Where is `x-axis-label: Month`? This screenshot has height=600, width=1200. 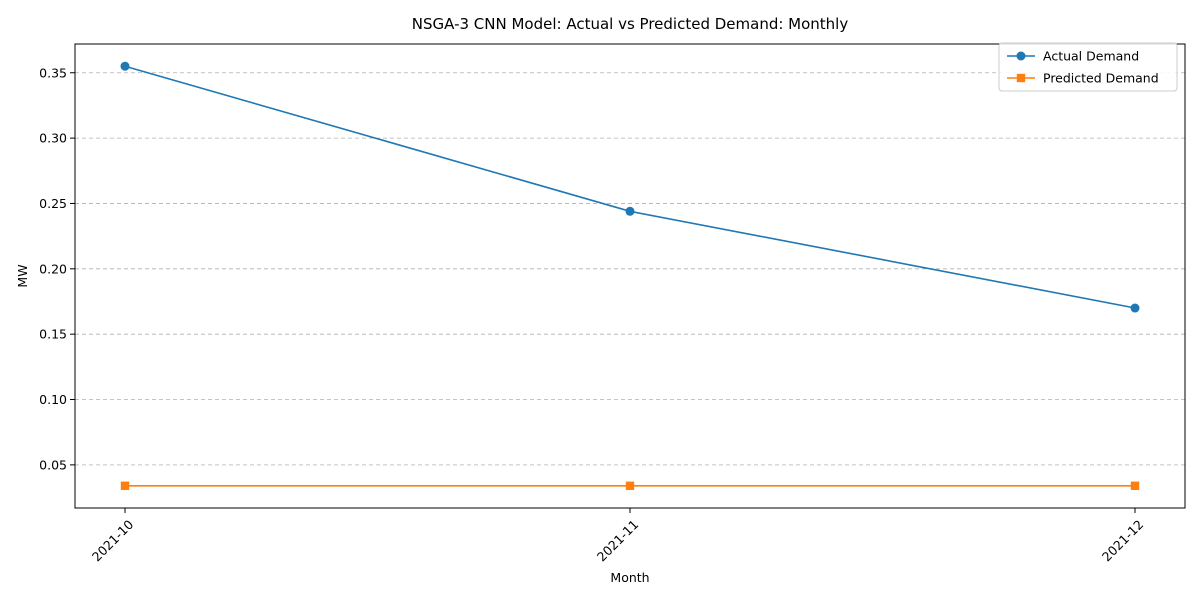
x-axis-label: Month is located at coordinates (629, 577).